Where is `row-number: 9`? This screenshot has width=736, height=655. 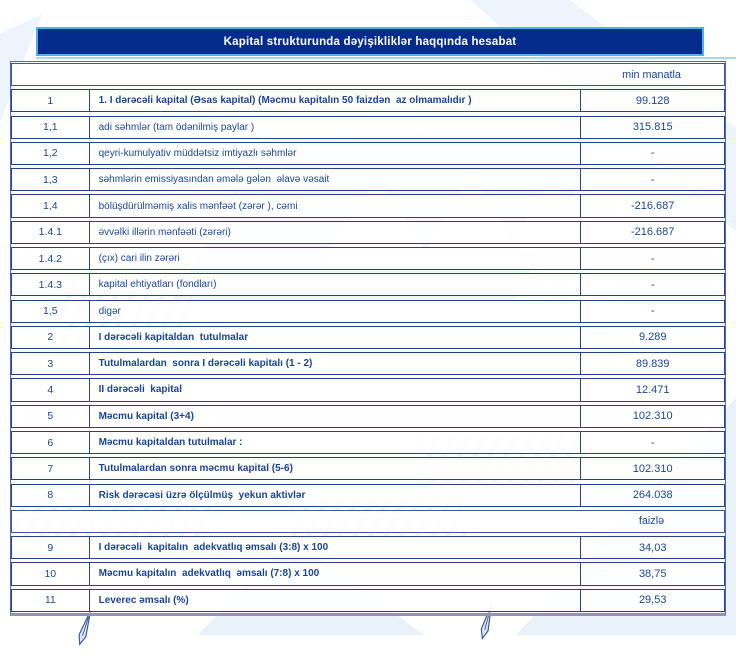
row-number: 9 is located at coordinates (51, 548).